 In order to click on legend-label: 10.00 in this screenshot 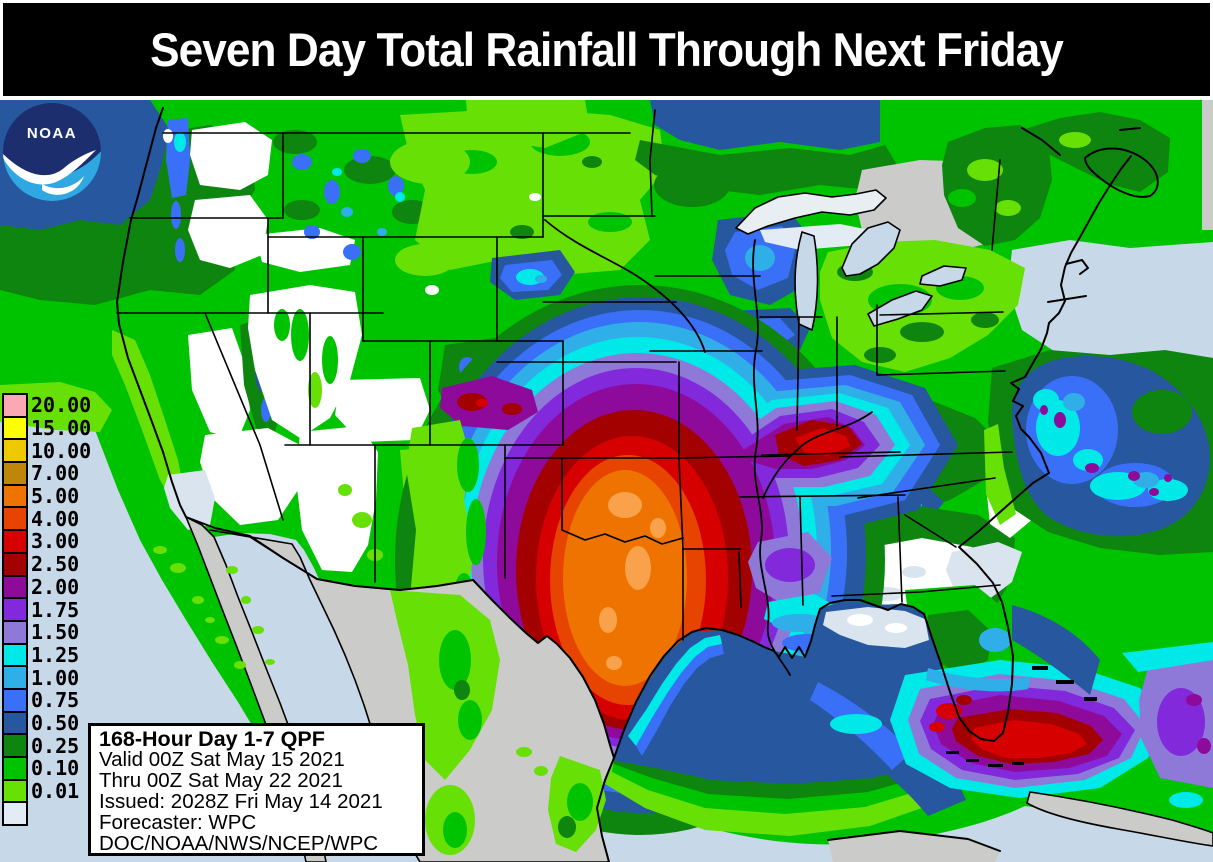, I will do `click(61, 450)`.